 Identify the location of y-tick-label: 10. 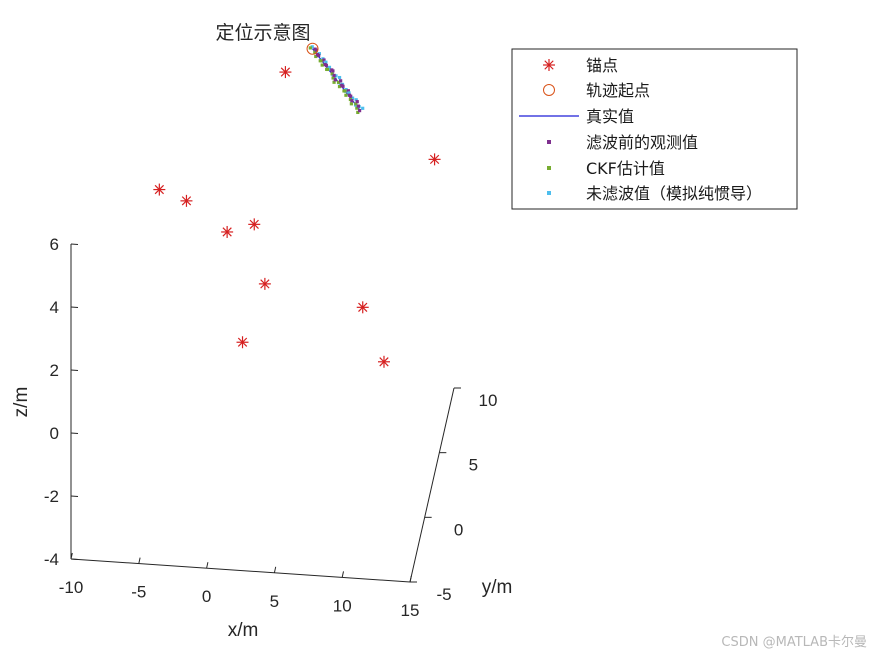
(488, 400).